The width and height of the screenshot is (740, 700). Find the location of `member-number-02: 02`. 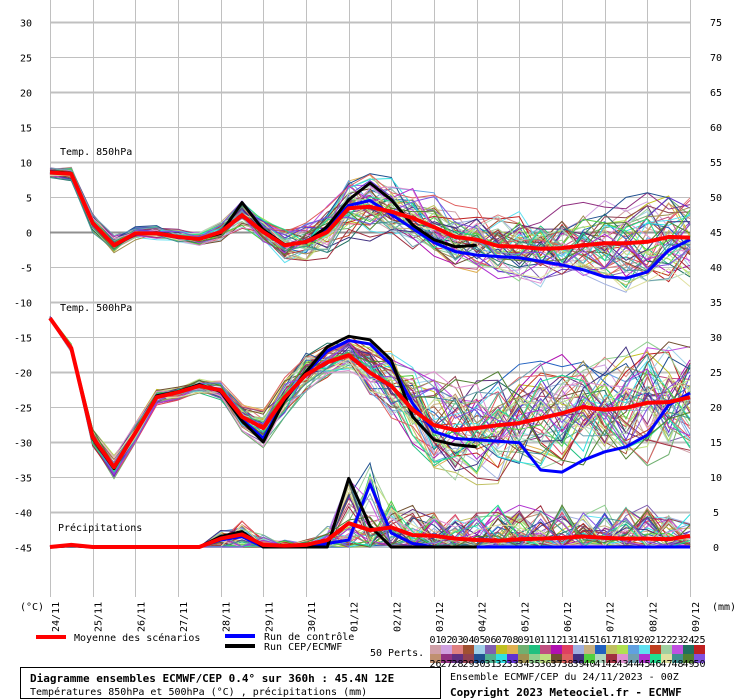

member-number-02: 02 is located at coordinates (446, 640).